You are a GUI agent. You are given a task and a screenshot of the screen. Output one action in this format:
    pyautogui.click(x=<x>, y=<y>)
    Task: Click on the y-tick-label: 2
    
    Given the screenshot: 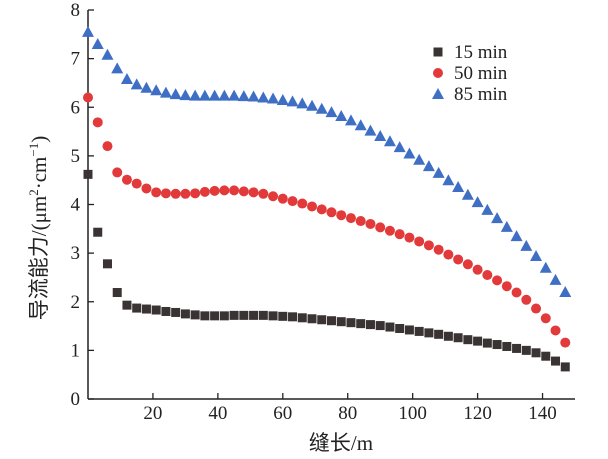 What is the action you would take?
    pyautogui.click(x=76, y=302)
    